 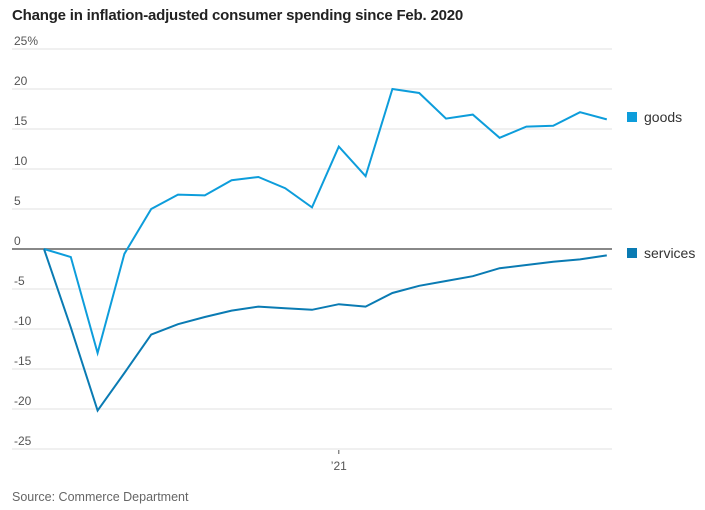 What do you see at coordinates (339, 466) in the screenshot?
I see `x-tick-label: ’21` at bounding box center [339, 466].